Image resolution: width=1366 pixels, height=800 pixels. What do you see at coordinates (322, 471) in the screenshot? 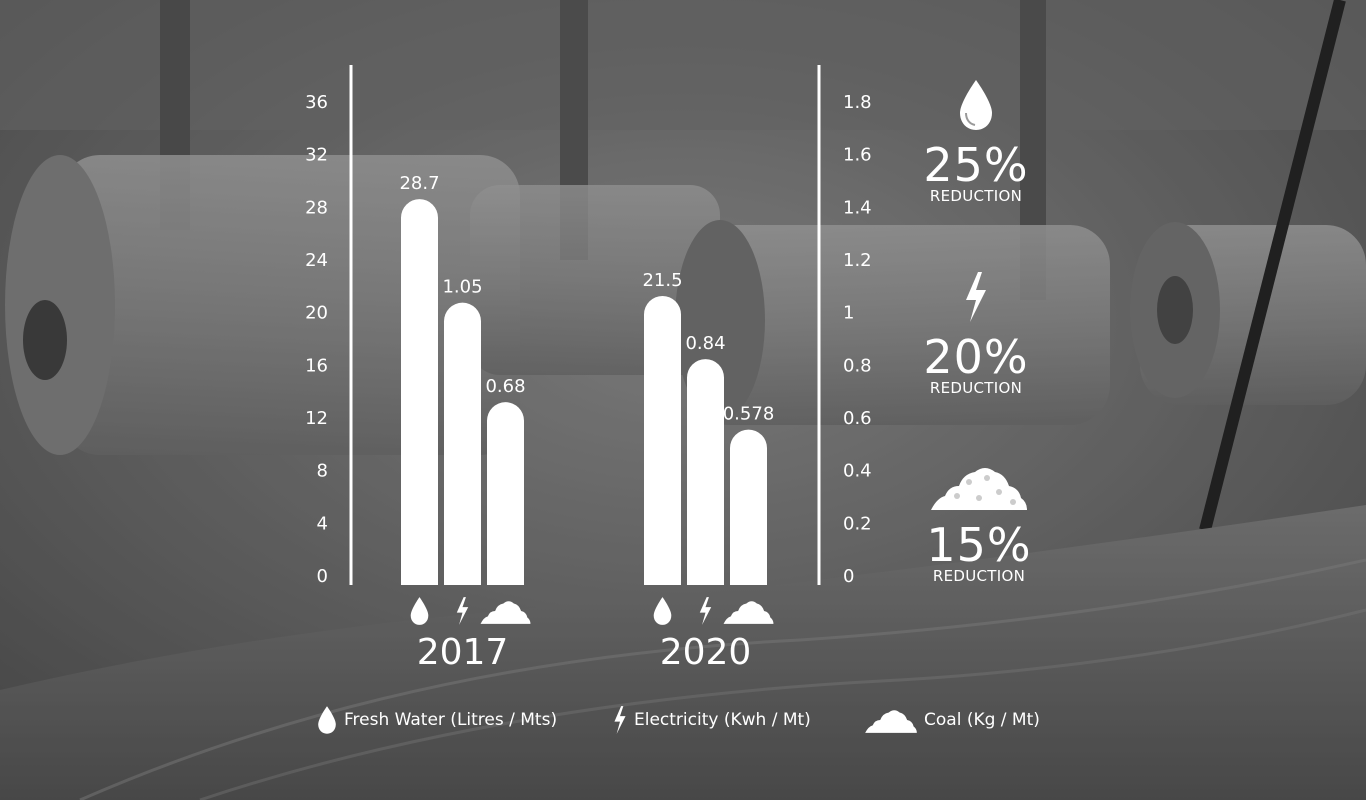
I see `left-tick-label: 8` at bounding box center [322, 471].